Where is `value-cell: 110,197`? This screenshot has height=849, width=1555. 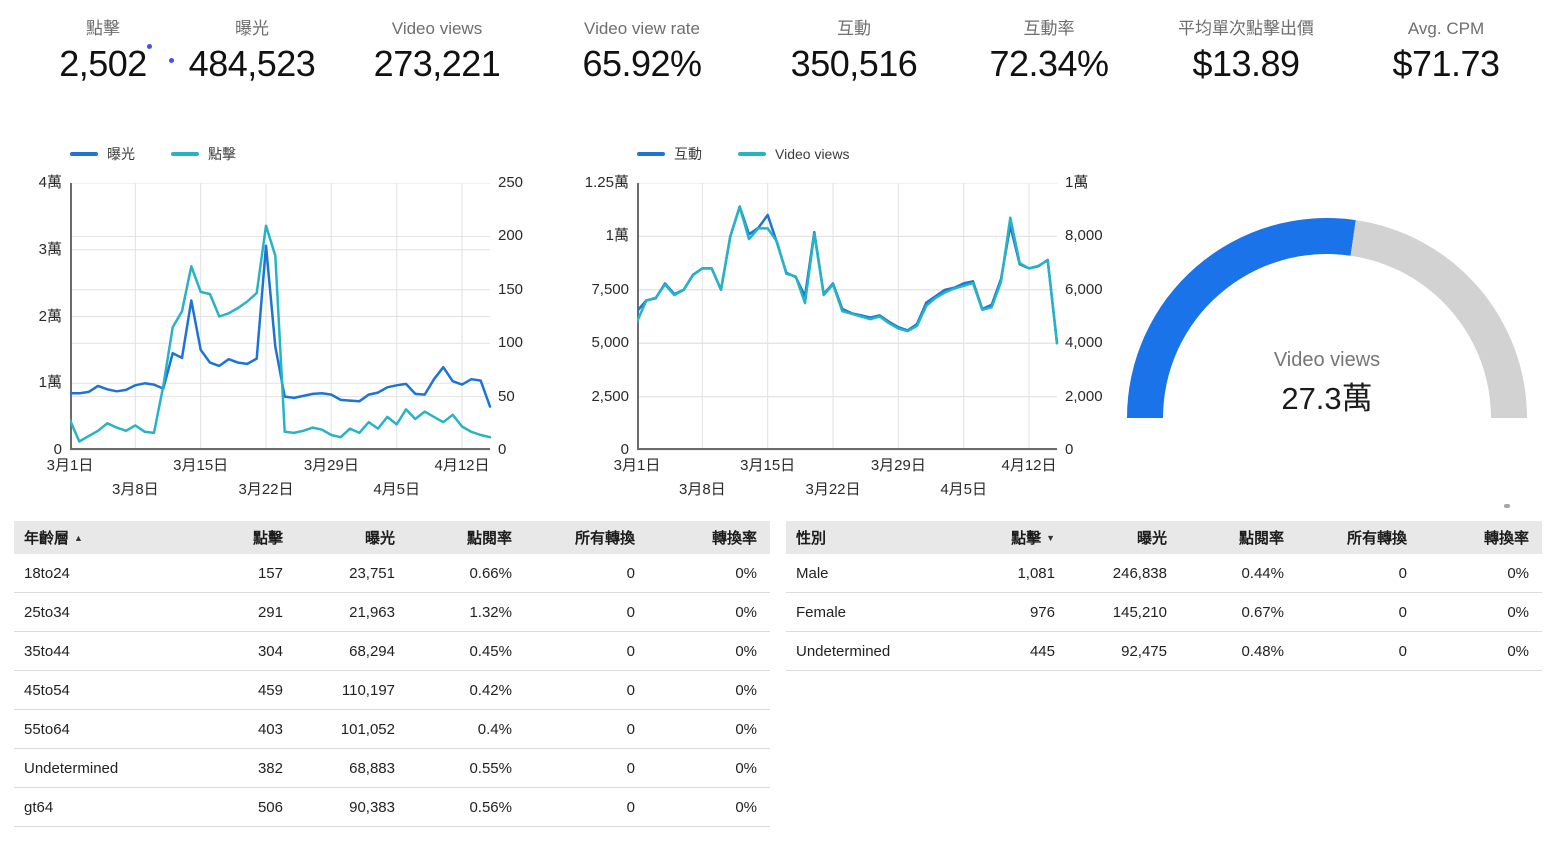
value-cell: 110,197 is located at coordinates (339, 690).